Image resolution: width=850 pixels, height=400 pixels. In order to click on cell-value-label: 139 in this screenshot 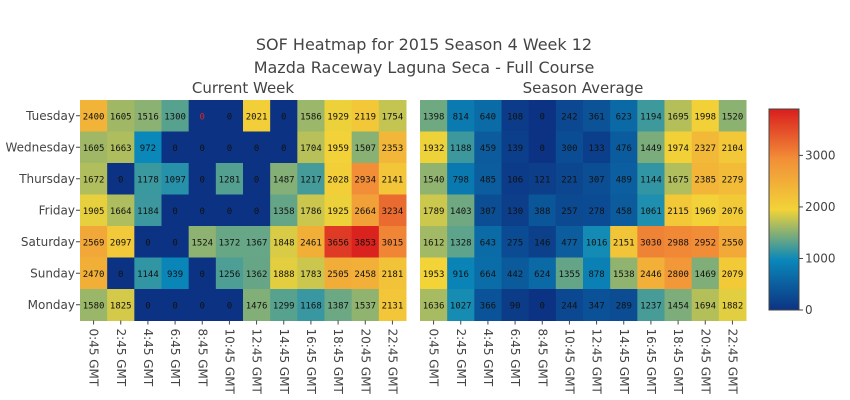, I will do `click(515, 149)`.